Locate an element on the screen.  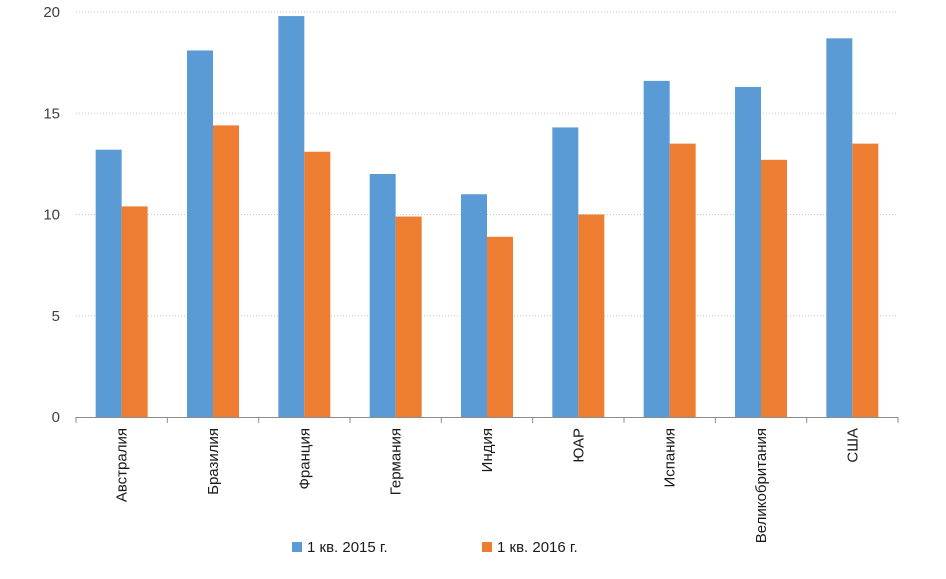
y-tick-label: 10 is located at coordinates (51, 215).